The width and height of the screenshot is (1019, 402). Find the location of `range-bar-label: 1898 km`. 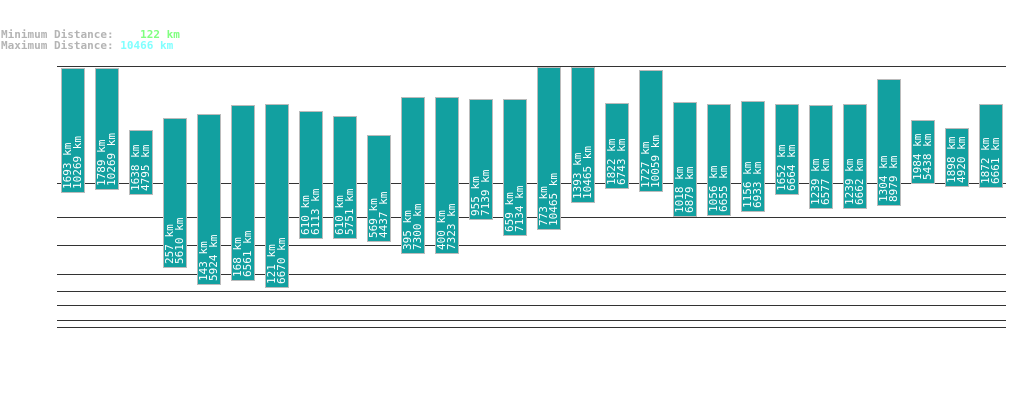

range-bar-label: 1898 km is located at coordinates (951, 159).